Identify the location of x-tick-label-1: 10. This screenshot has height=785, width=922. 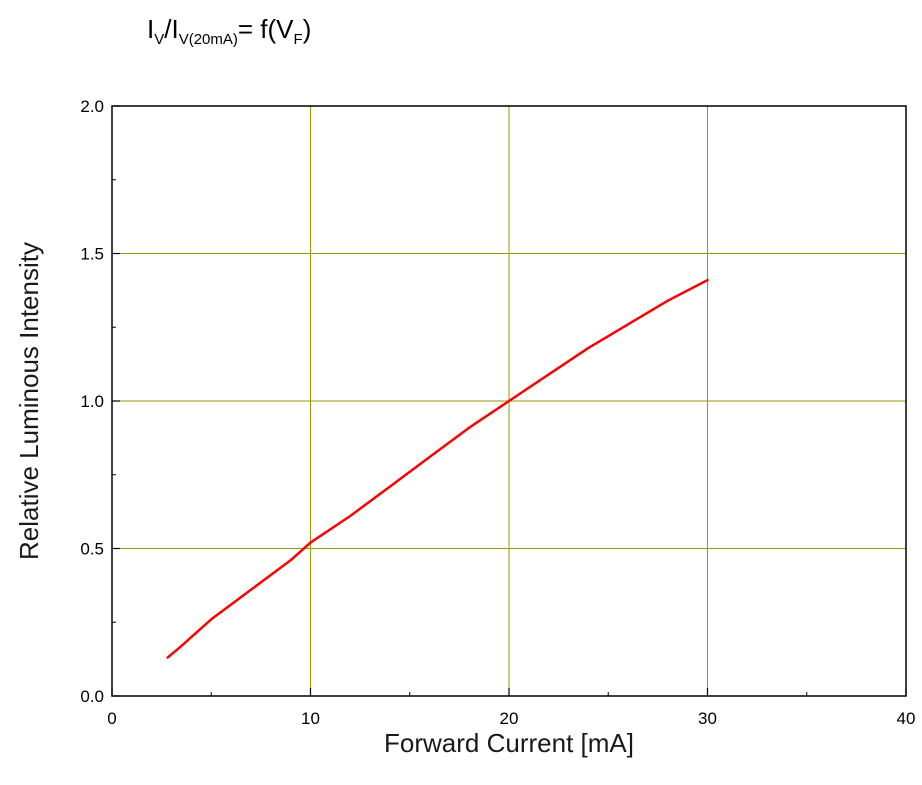
(310, 718).